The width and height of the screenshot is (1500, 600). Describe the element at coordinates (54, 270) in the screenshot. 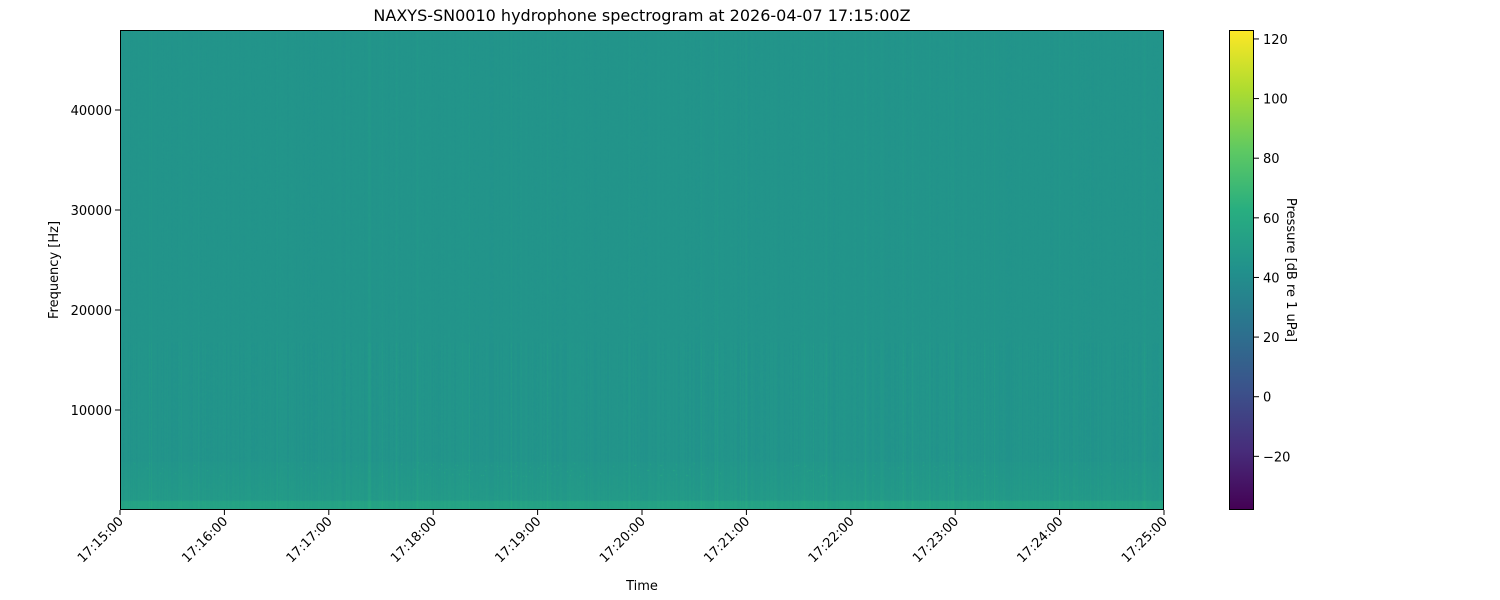

I see `y-axis-label: Frequency [Hz]` at that location.